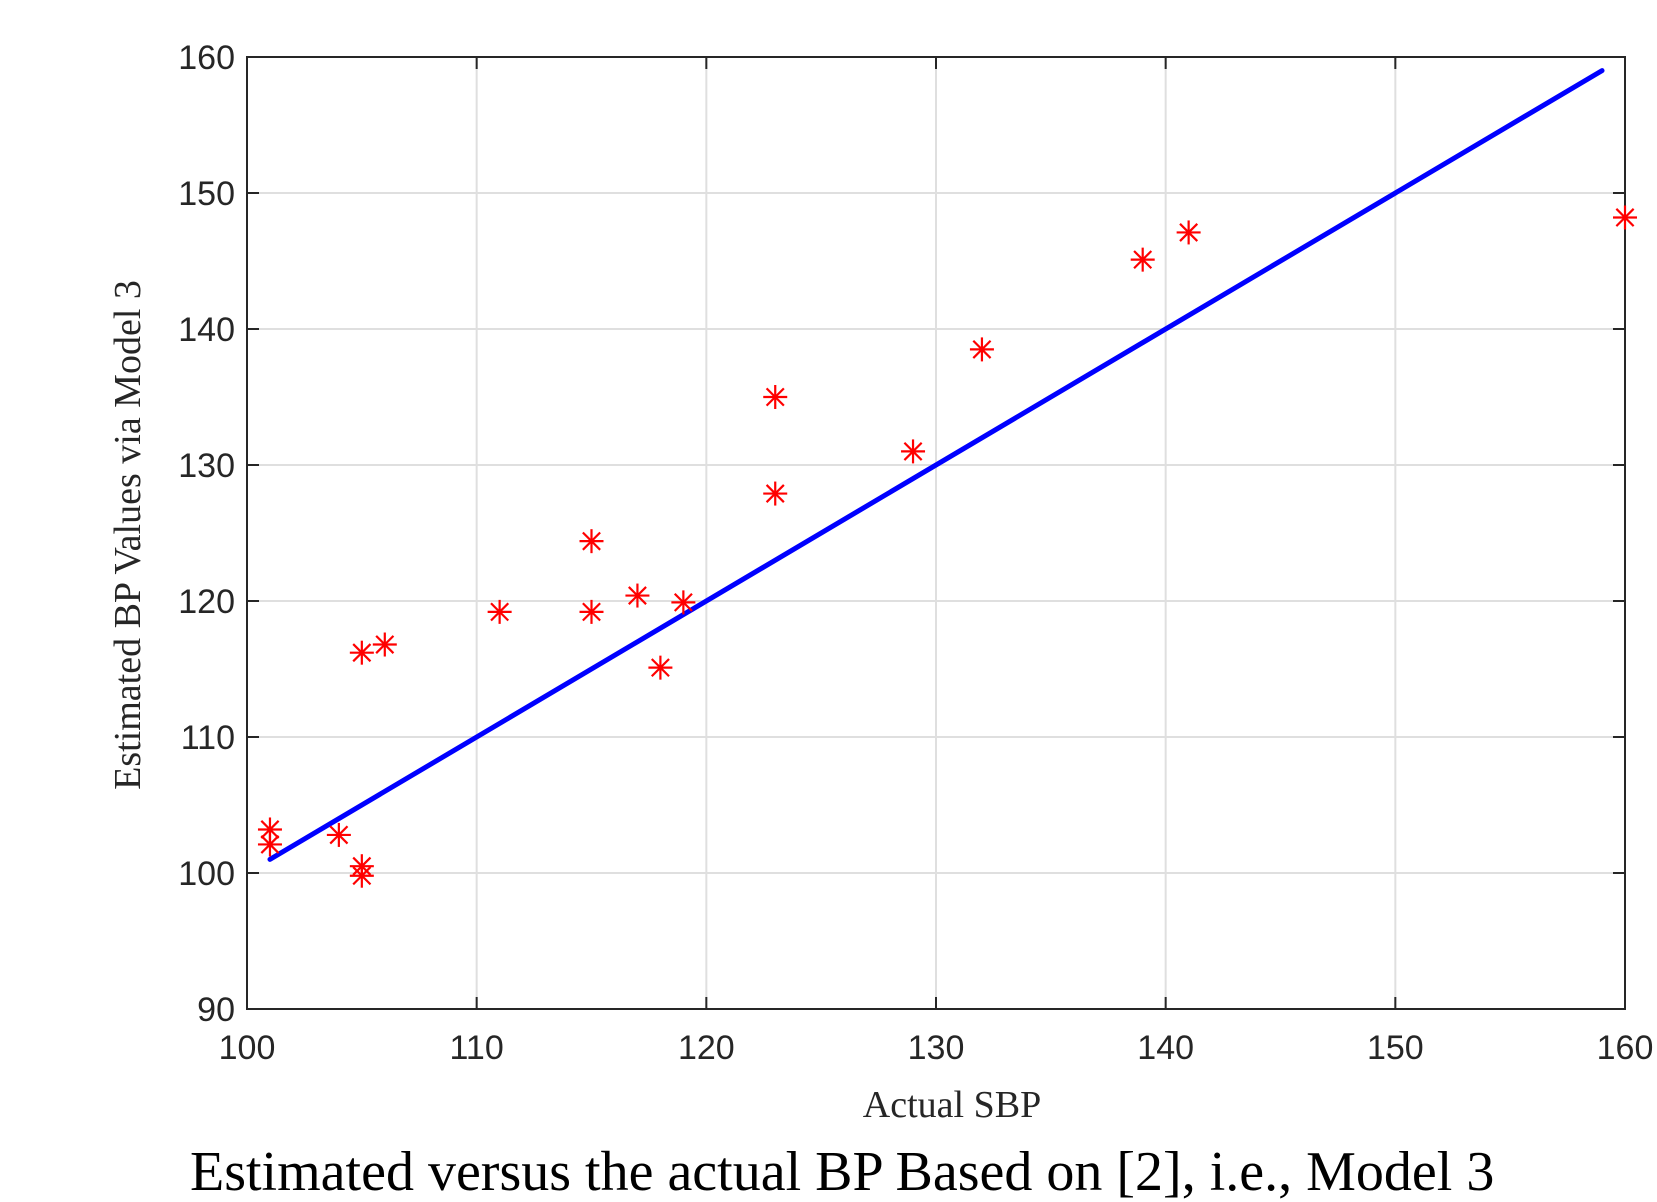  I want to click on x-tick-label: 130, so click(936, 1048).